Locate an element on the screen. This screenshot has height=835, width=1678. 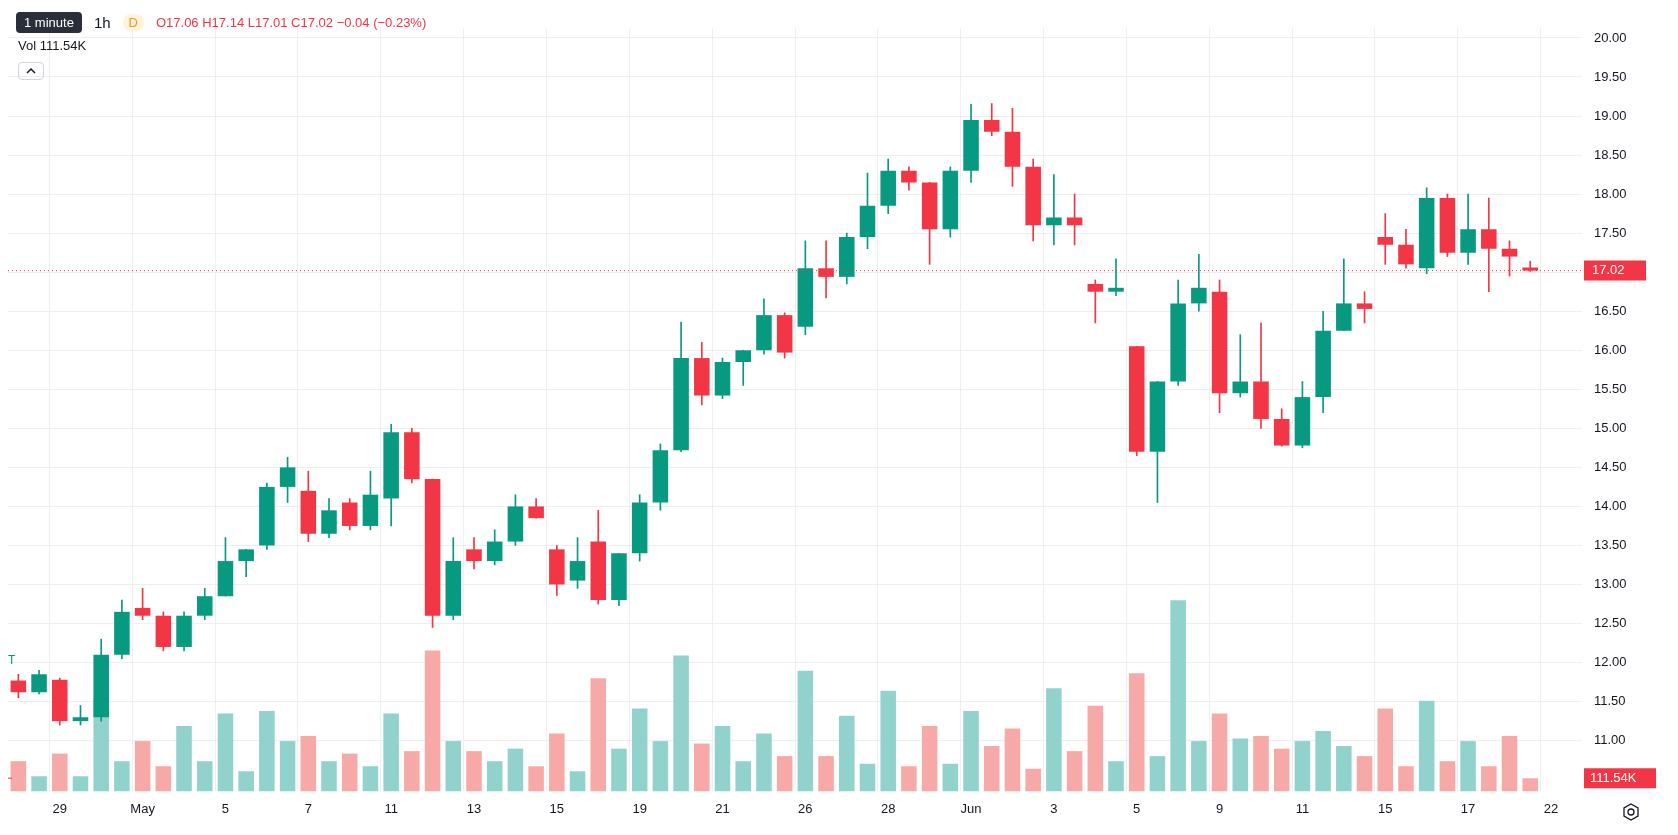
y-tick-label: 18.50 is located at coordinates (1610, 154).